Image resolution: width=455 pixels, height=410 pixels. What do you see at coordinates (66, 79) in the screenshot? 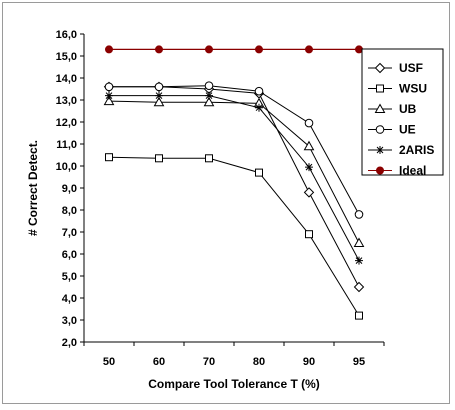
I see `y-tick-label: 14,0` at bounding box center [66, 79].